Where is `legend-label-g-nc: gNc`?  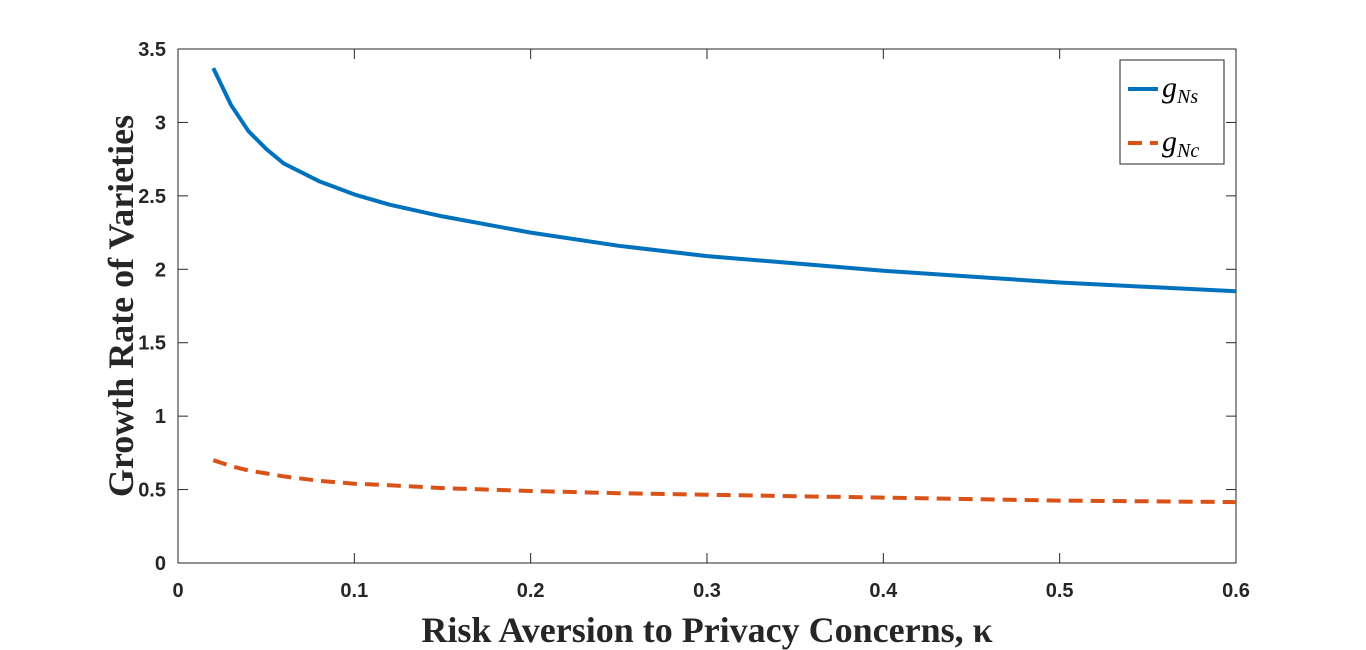
legend-label-g-nc: gNc is located at coordinates (1180, 143).